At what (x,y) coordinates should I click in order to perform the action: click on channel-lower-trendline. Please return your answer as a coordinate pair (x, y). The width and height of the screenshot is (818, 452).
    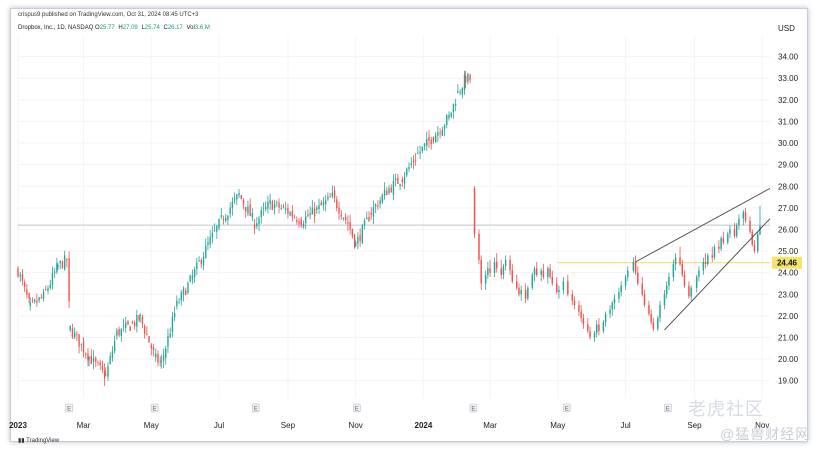
    Looking at the image, I should click on (717, 274).